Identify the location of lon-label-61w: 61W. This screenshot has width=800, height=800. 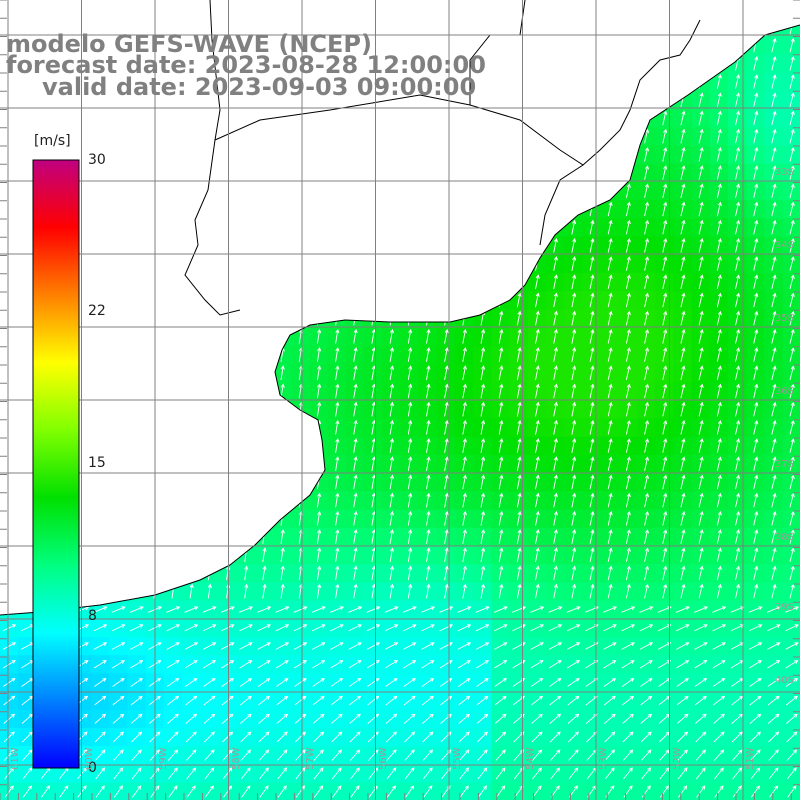
(15, 758).